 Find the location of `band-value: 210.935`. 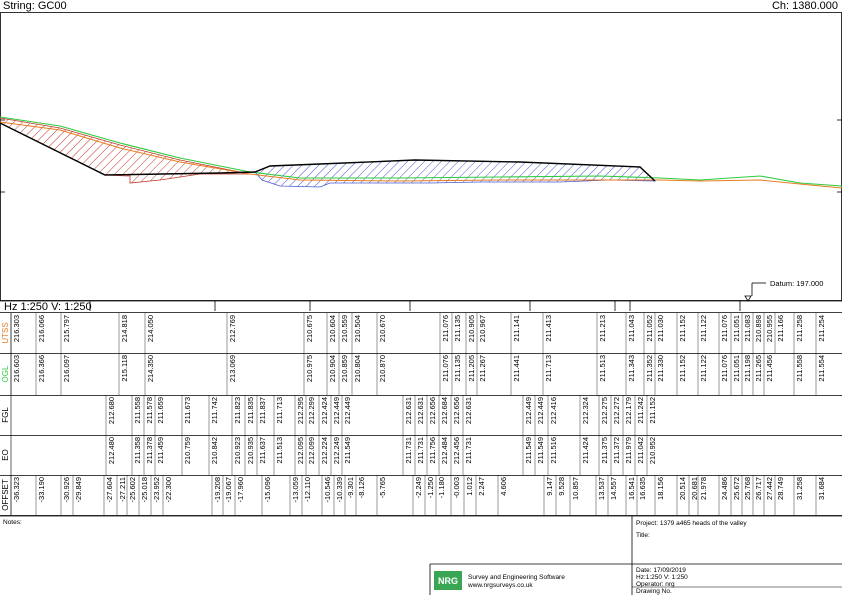

band-value: 210.935 is located at coordinates (250, 450).